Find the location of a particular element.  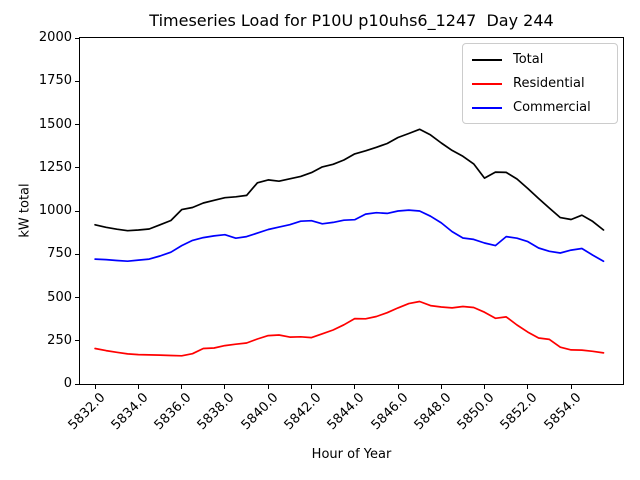

legend-item-commercial: Commercial is located at coordinates (540, 107).